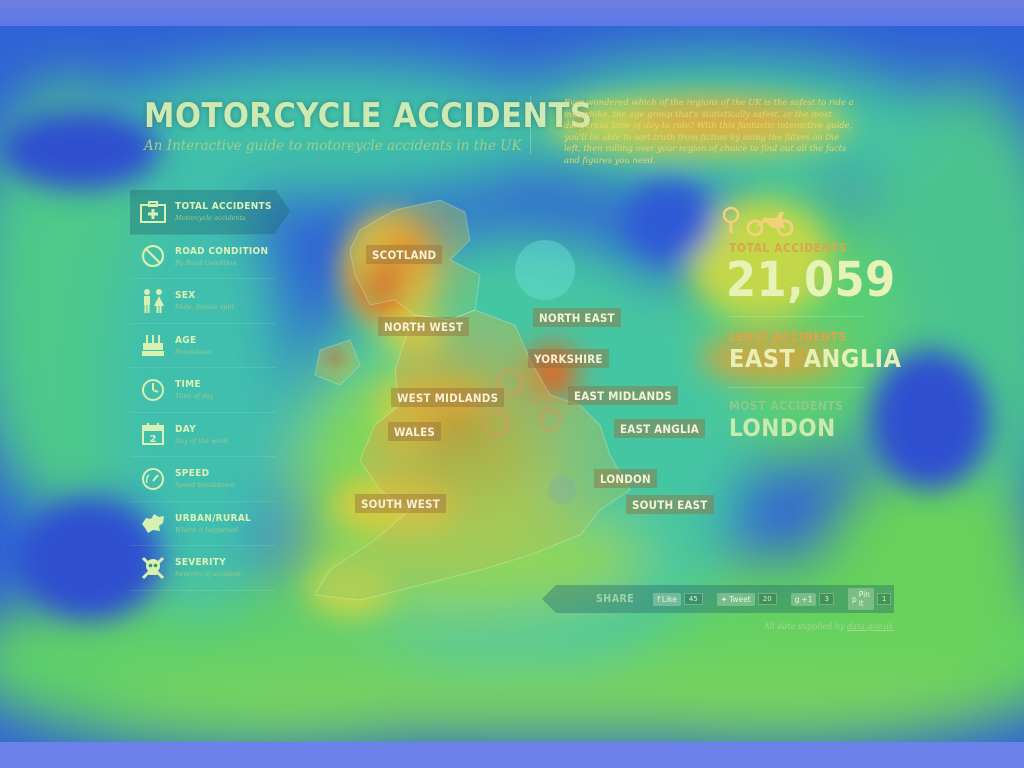  Describe the element at coordinates (568, 358) in the screenshot. I see `region-label-yorkshire: YORKSHIRE` at that location.